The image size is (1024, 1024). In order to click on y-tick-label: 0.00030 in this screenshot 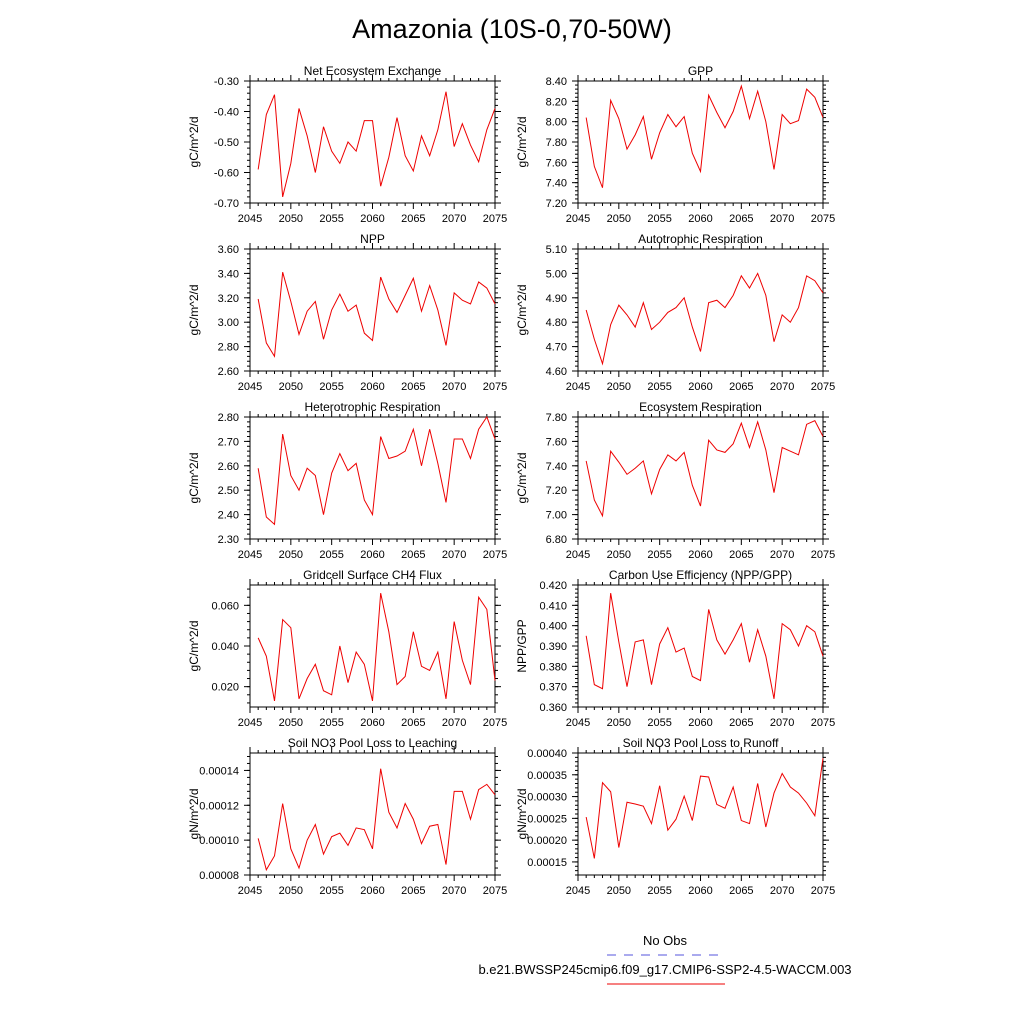, I will do `click(547, 798)`.